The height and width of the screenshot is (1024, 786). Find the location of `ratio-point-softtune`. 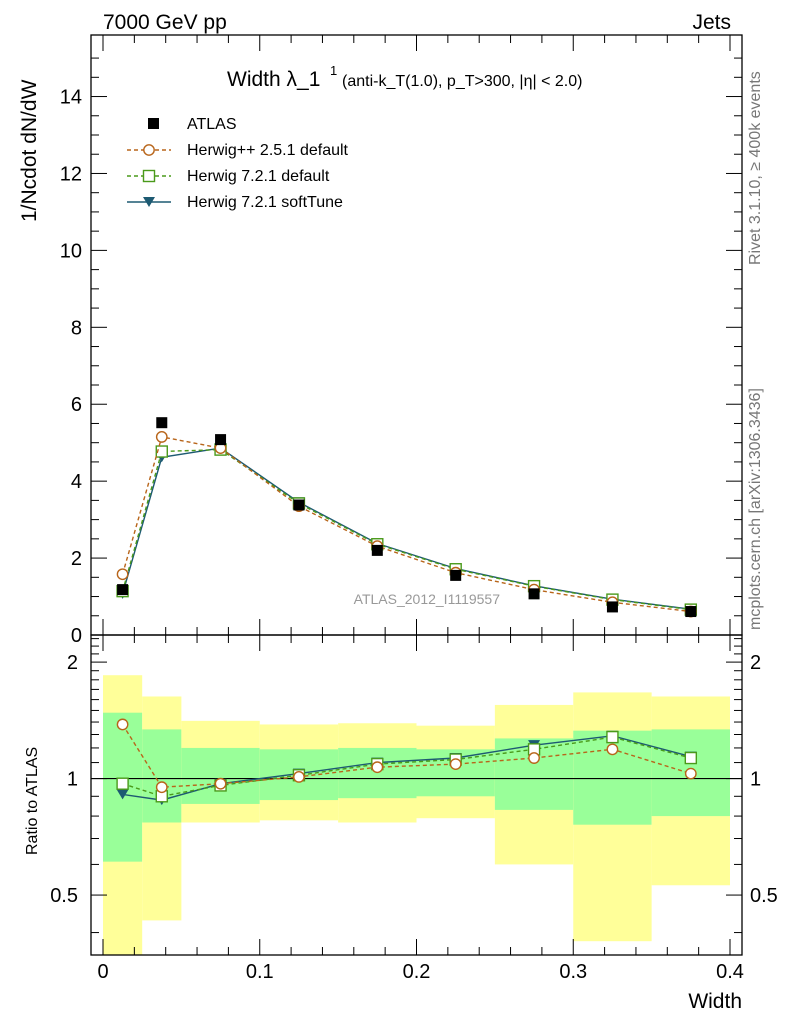

ratio-point-softtune is located at coordinates (122, 794).